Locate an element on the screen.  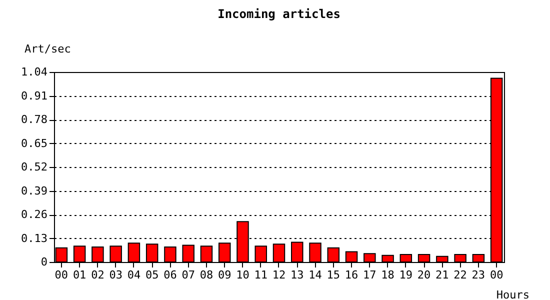
y-tick-label: 0.52 is located at coordinates (34, 167).